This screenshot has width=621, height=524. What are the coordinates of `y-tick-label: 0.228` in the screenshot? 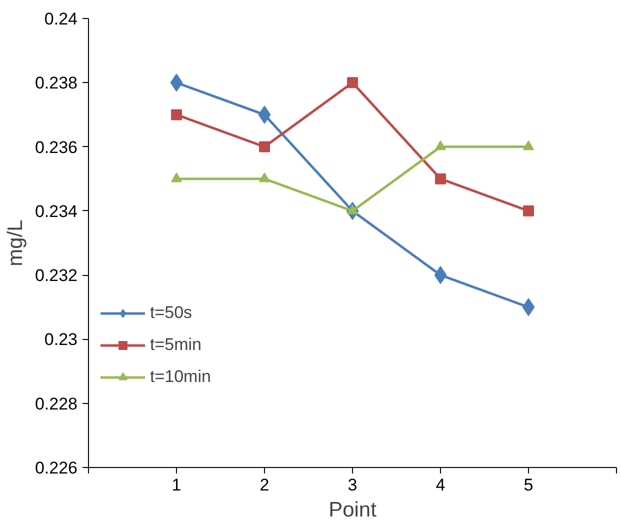 It's located at (56, 404).